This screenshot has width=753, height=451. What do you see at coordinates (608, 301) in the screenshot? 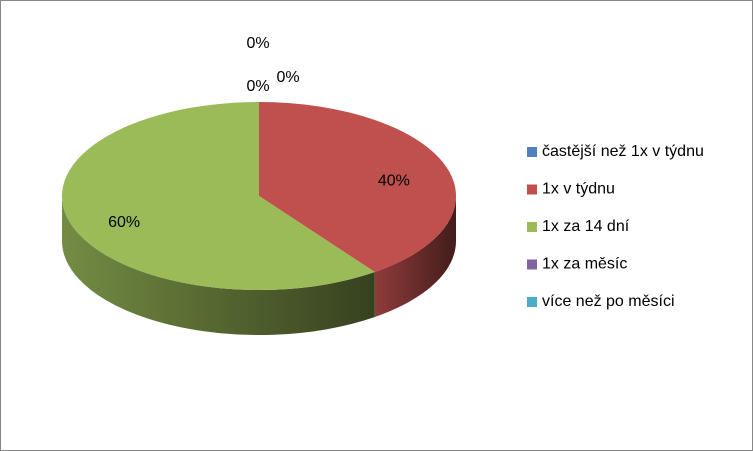
I see `legend-label: více než po měsíci` at bounding box center [608, 301].